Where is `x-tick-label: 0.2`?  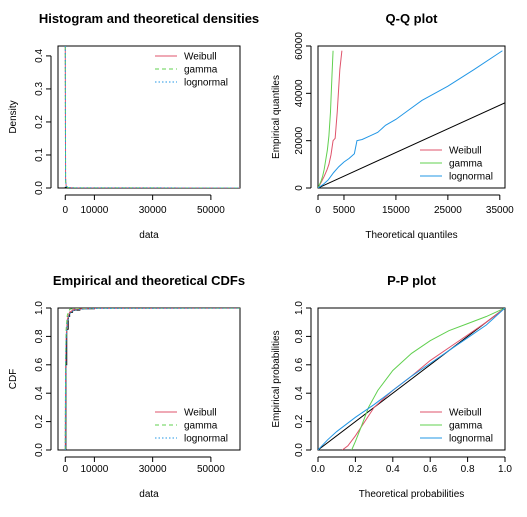 x-tick-label: 0.2 is located at coordinates (355, 469).